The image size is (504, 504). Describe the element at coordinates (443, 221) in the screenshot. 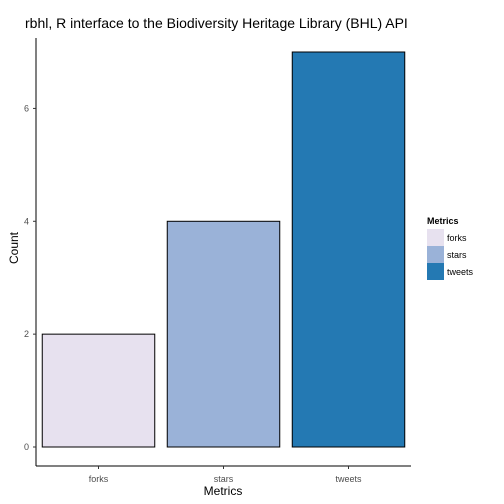

I see `legend-title: Metrics` at that location.